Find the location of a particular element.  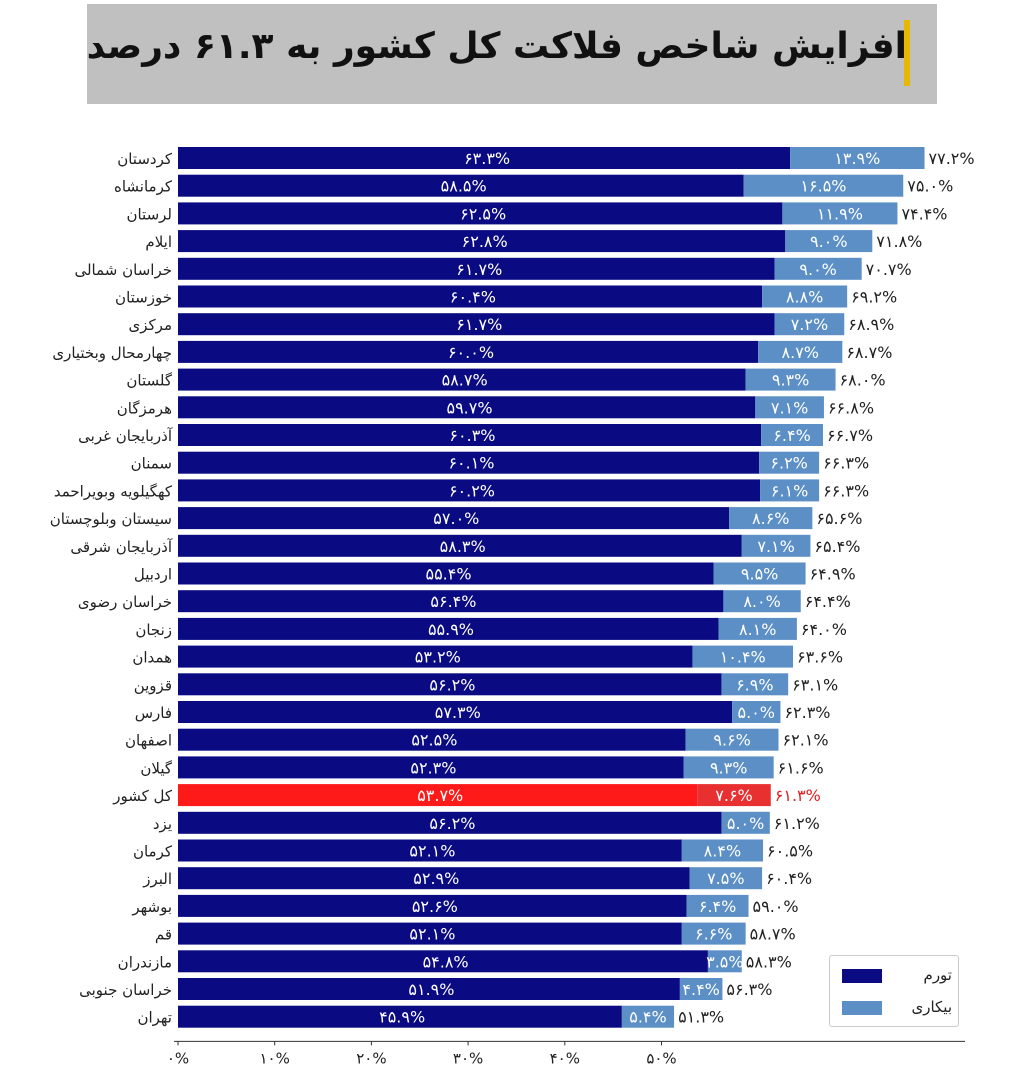

category-label: چهارمحال وبختیاری is located at coordinates (112, 353).